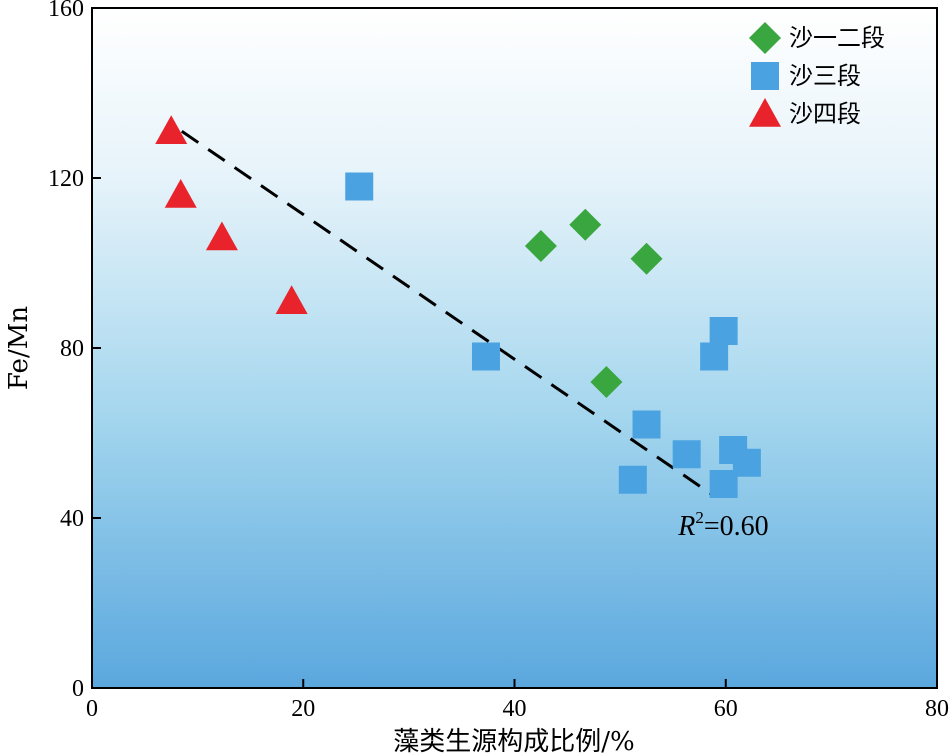 The width and height of the screenshot is (950, 754). I want to click on y-tick-label: 160, so click(66, 11).